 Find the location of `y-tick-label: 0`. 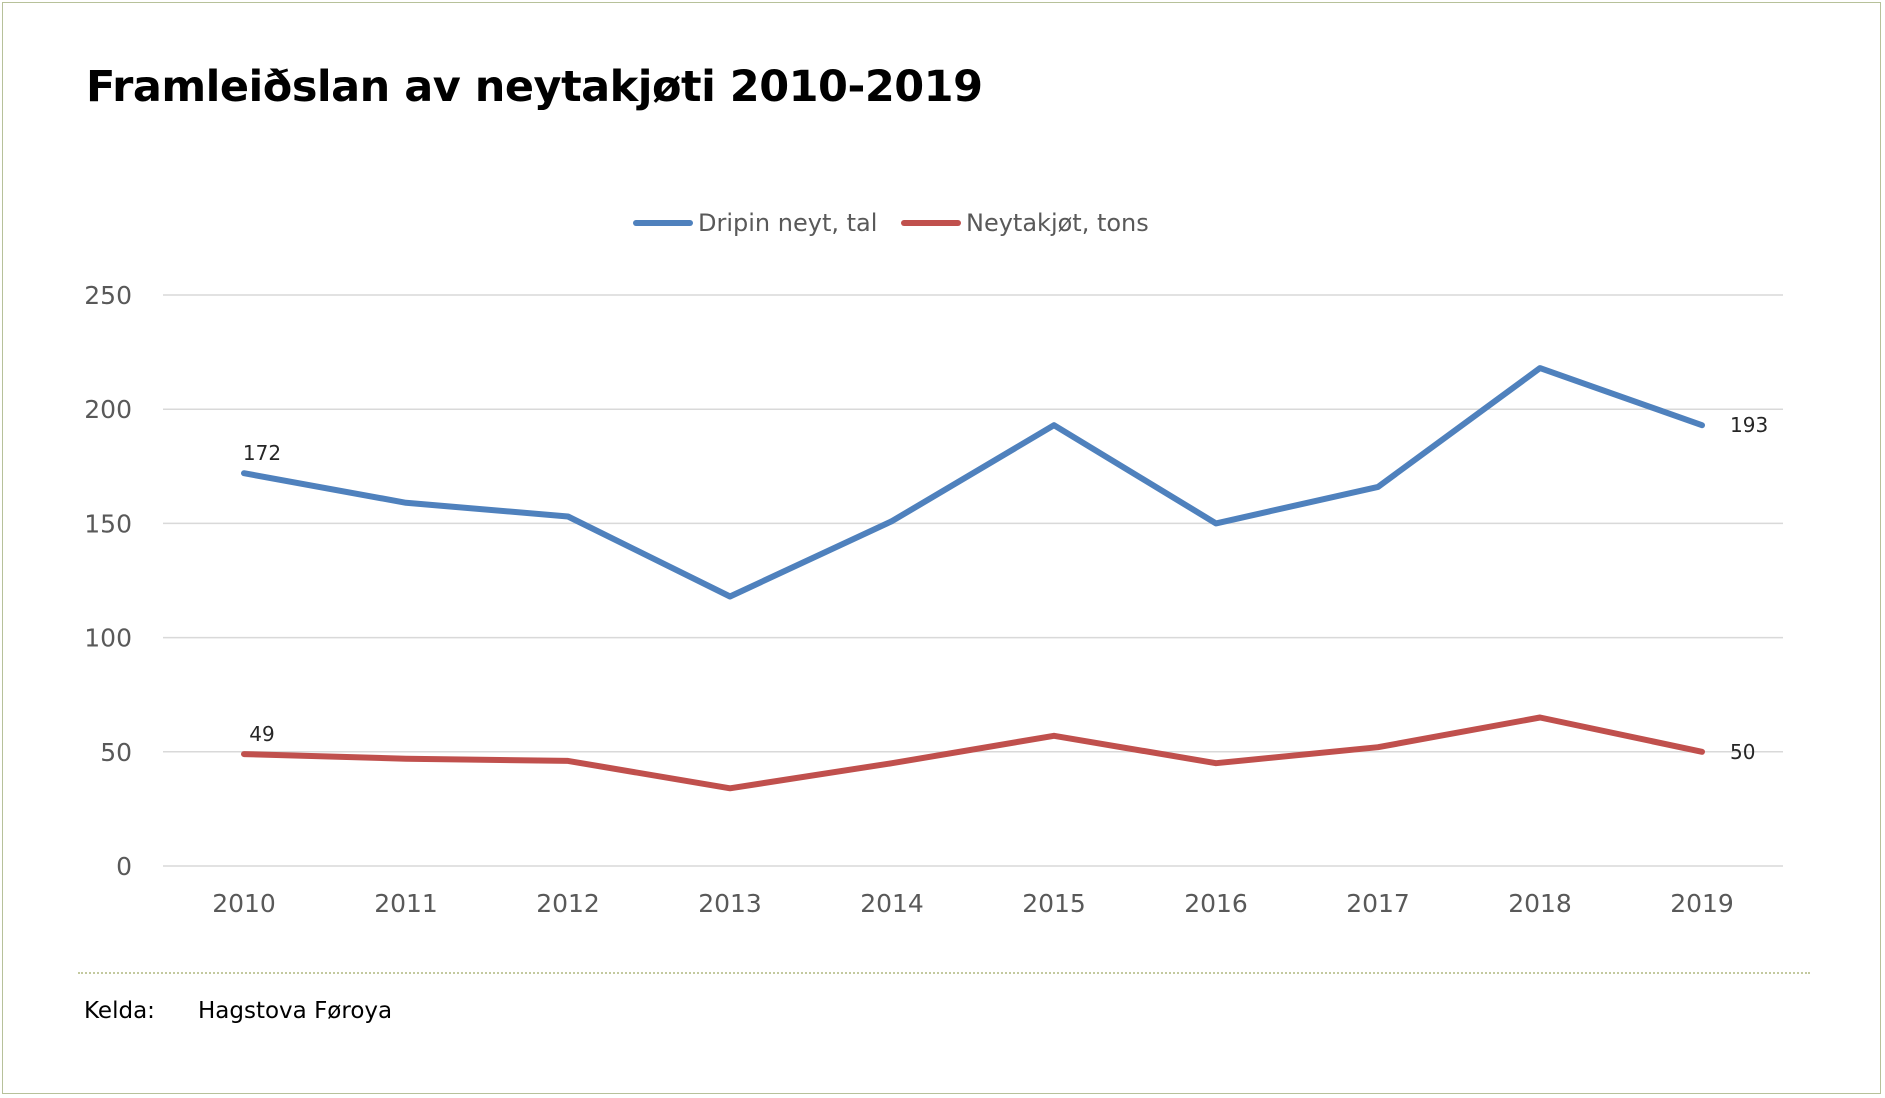

y-tick-label: 0 is located at coordinates (124, 866).